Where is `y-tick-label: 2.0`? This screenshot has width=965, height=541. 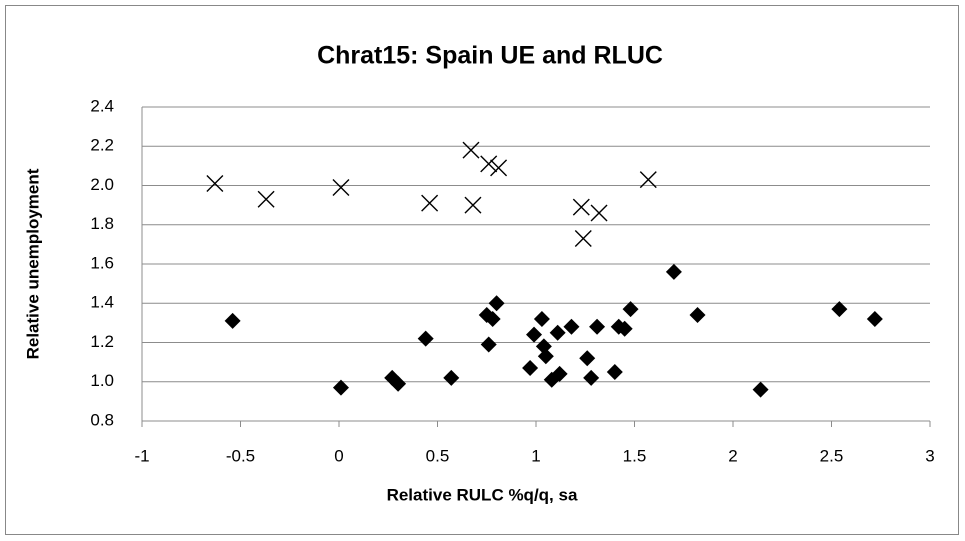 y-tick-label: 2.0 is located at coordinates (102, 184).